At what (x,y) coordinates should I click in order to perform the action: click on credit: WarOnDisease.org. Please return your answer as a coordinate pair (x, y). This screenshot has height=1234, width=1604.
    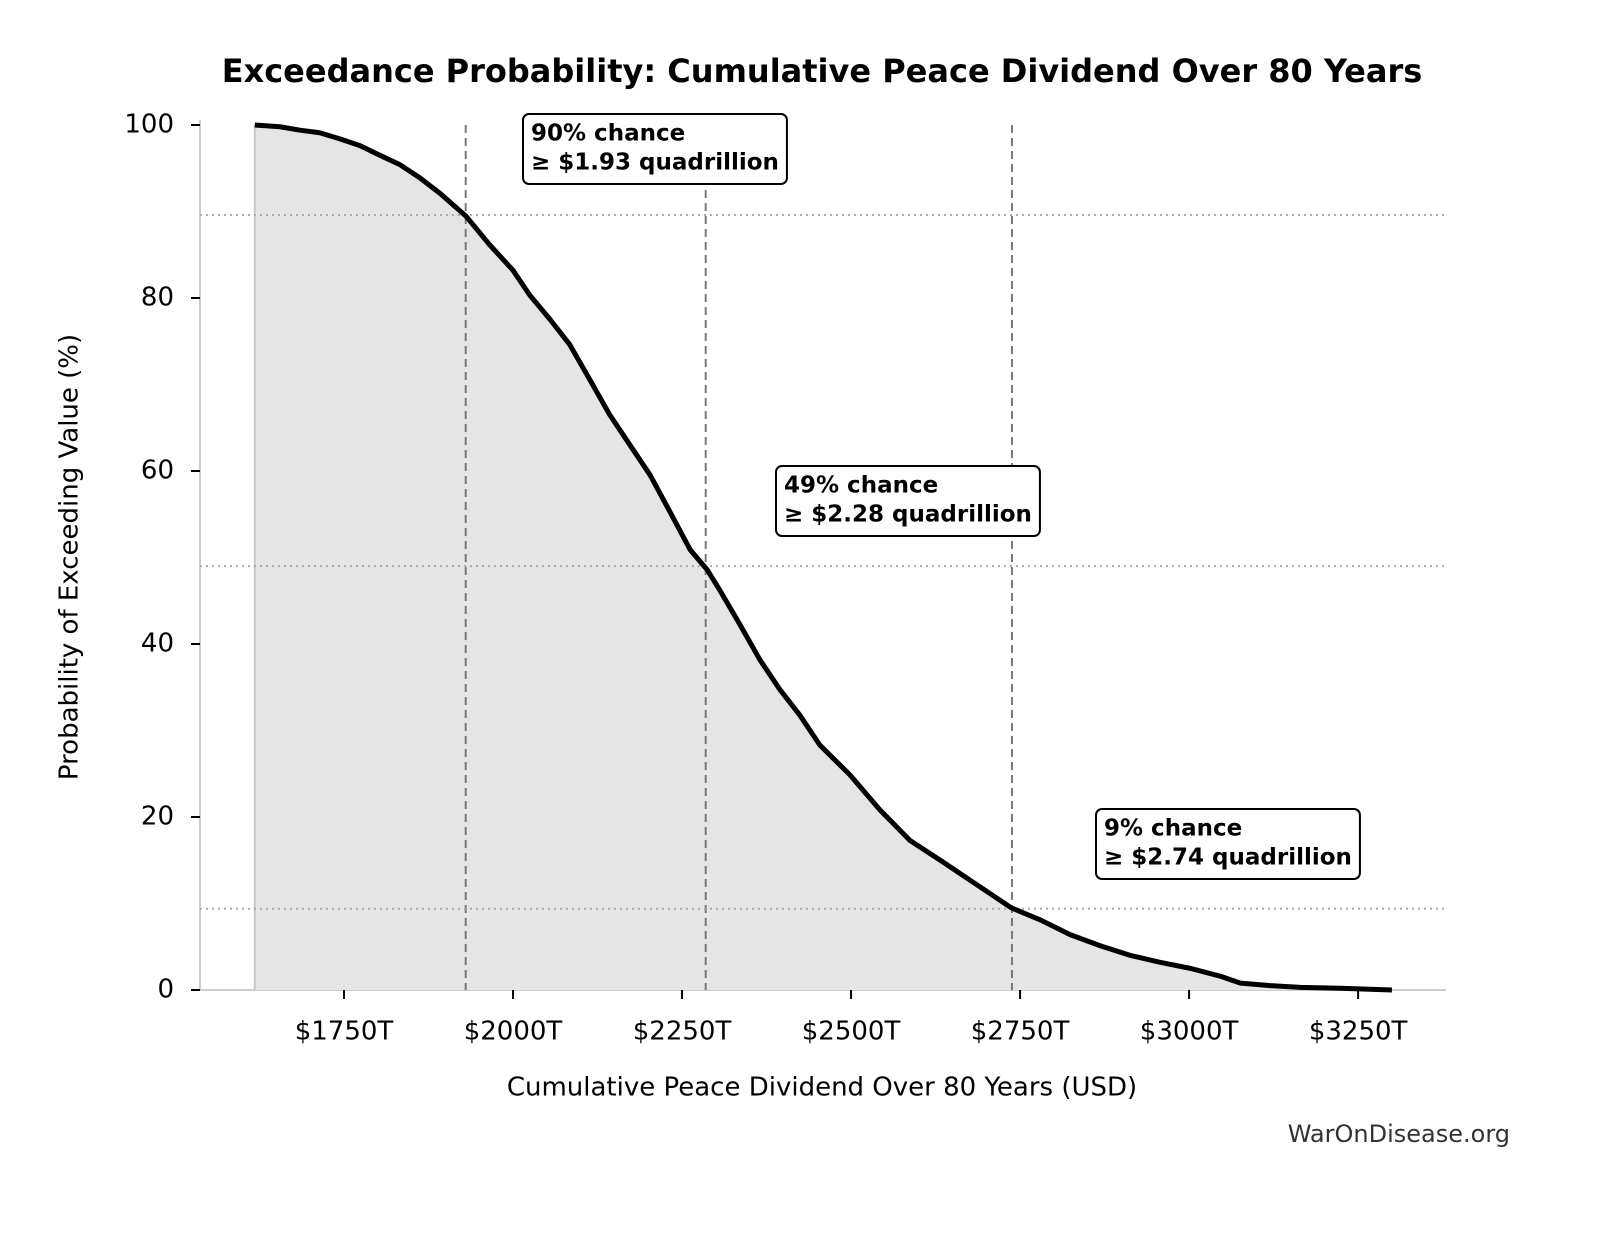
    Looking at the image, I should click on (1399, 1134).